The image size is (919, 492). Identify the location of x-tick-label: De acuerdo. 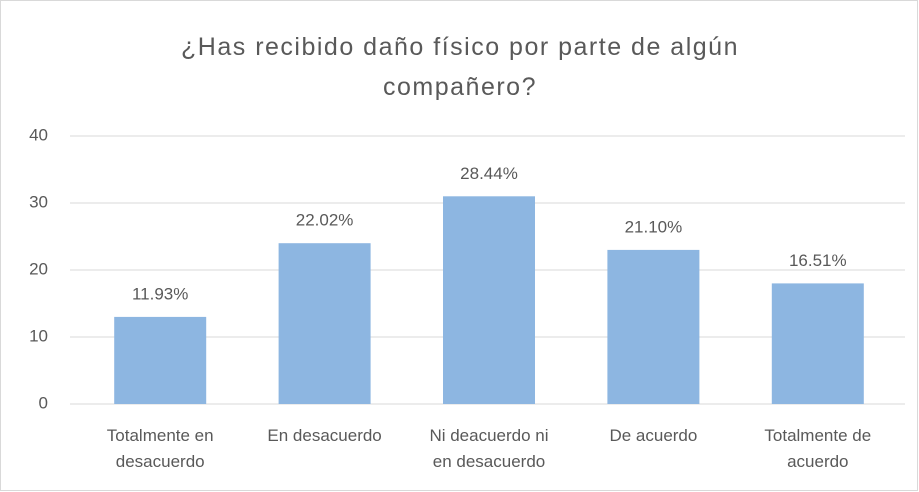
(653, 435).